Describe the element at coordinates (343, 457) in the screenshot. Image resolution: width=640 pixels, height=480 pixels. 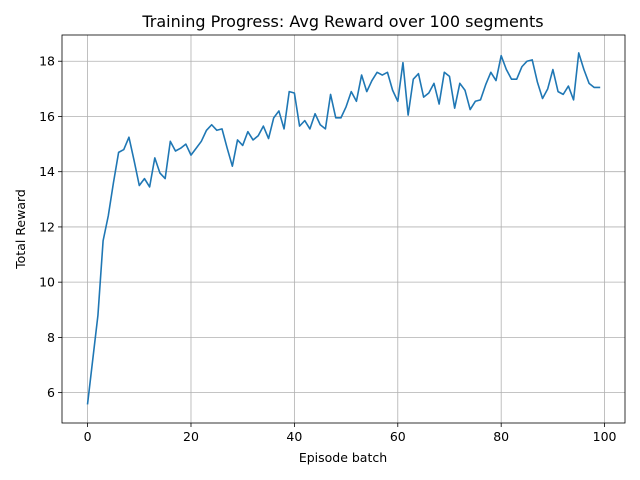
I see `x-axis-label: Episode batch` at that location.